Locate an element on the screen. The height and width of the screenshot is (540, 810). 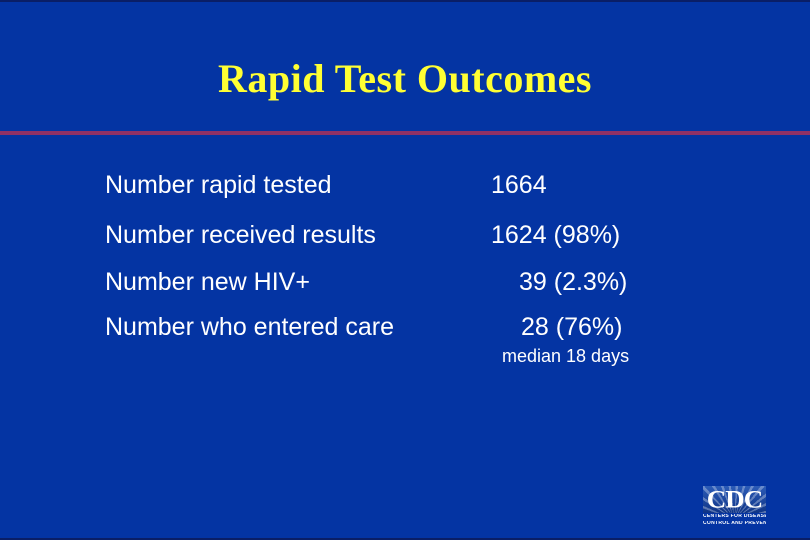
row-label: Number new HIV+ is located at coordinates (207, 282).